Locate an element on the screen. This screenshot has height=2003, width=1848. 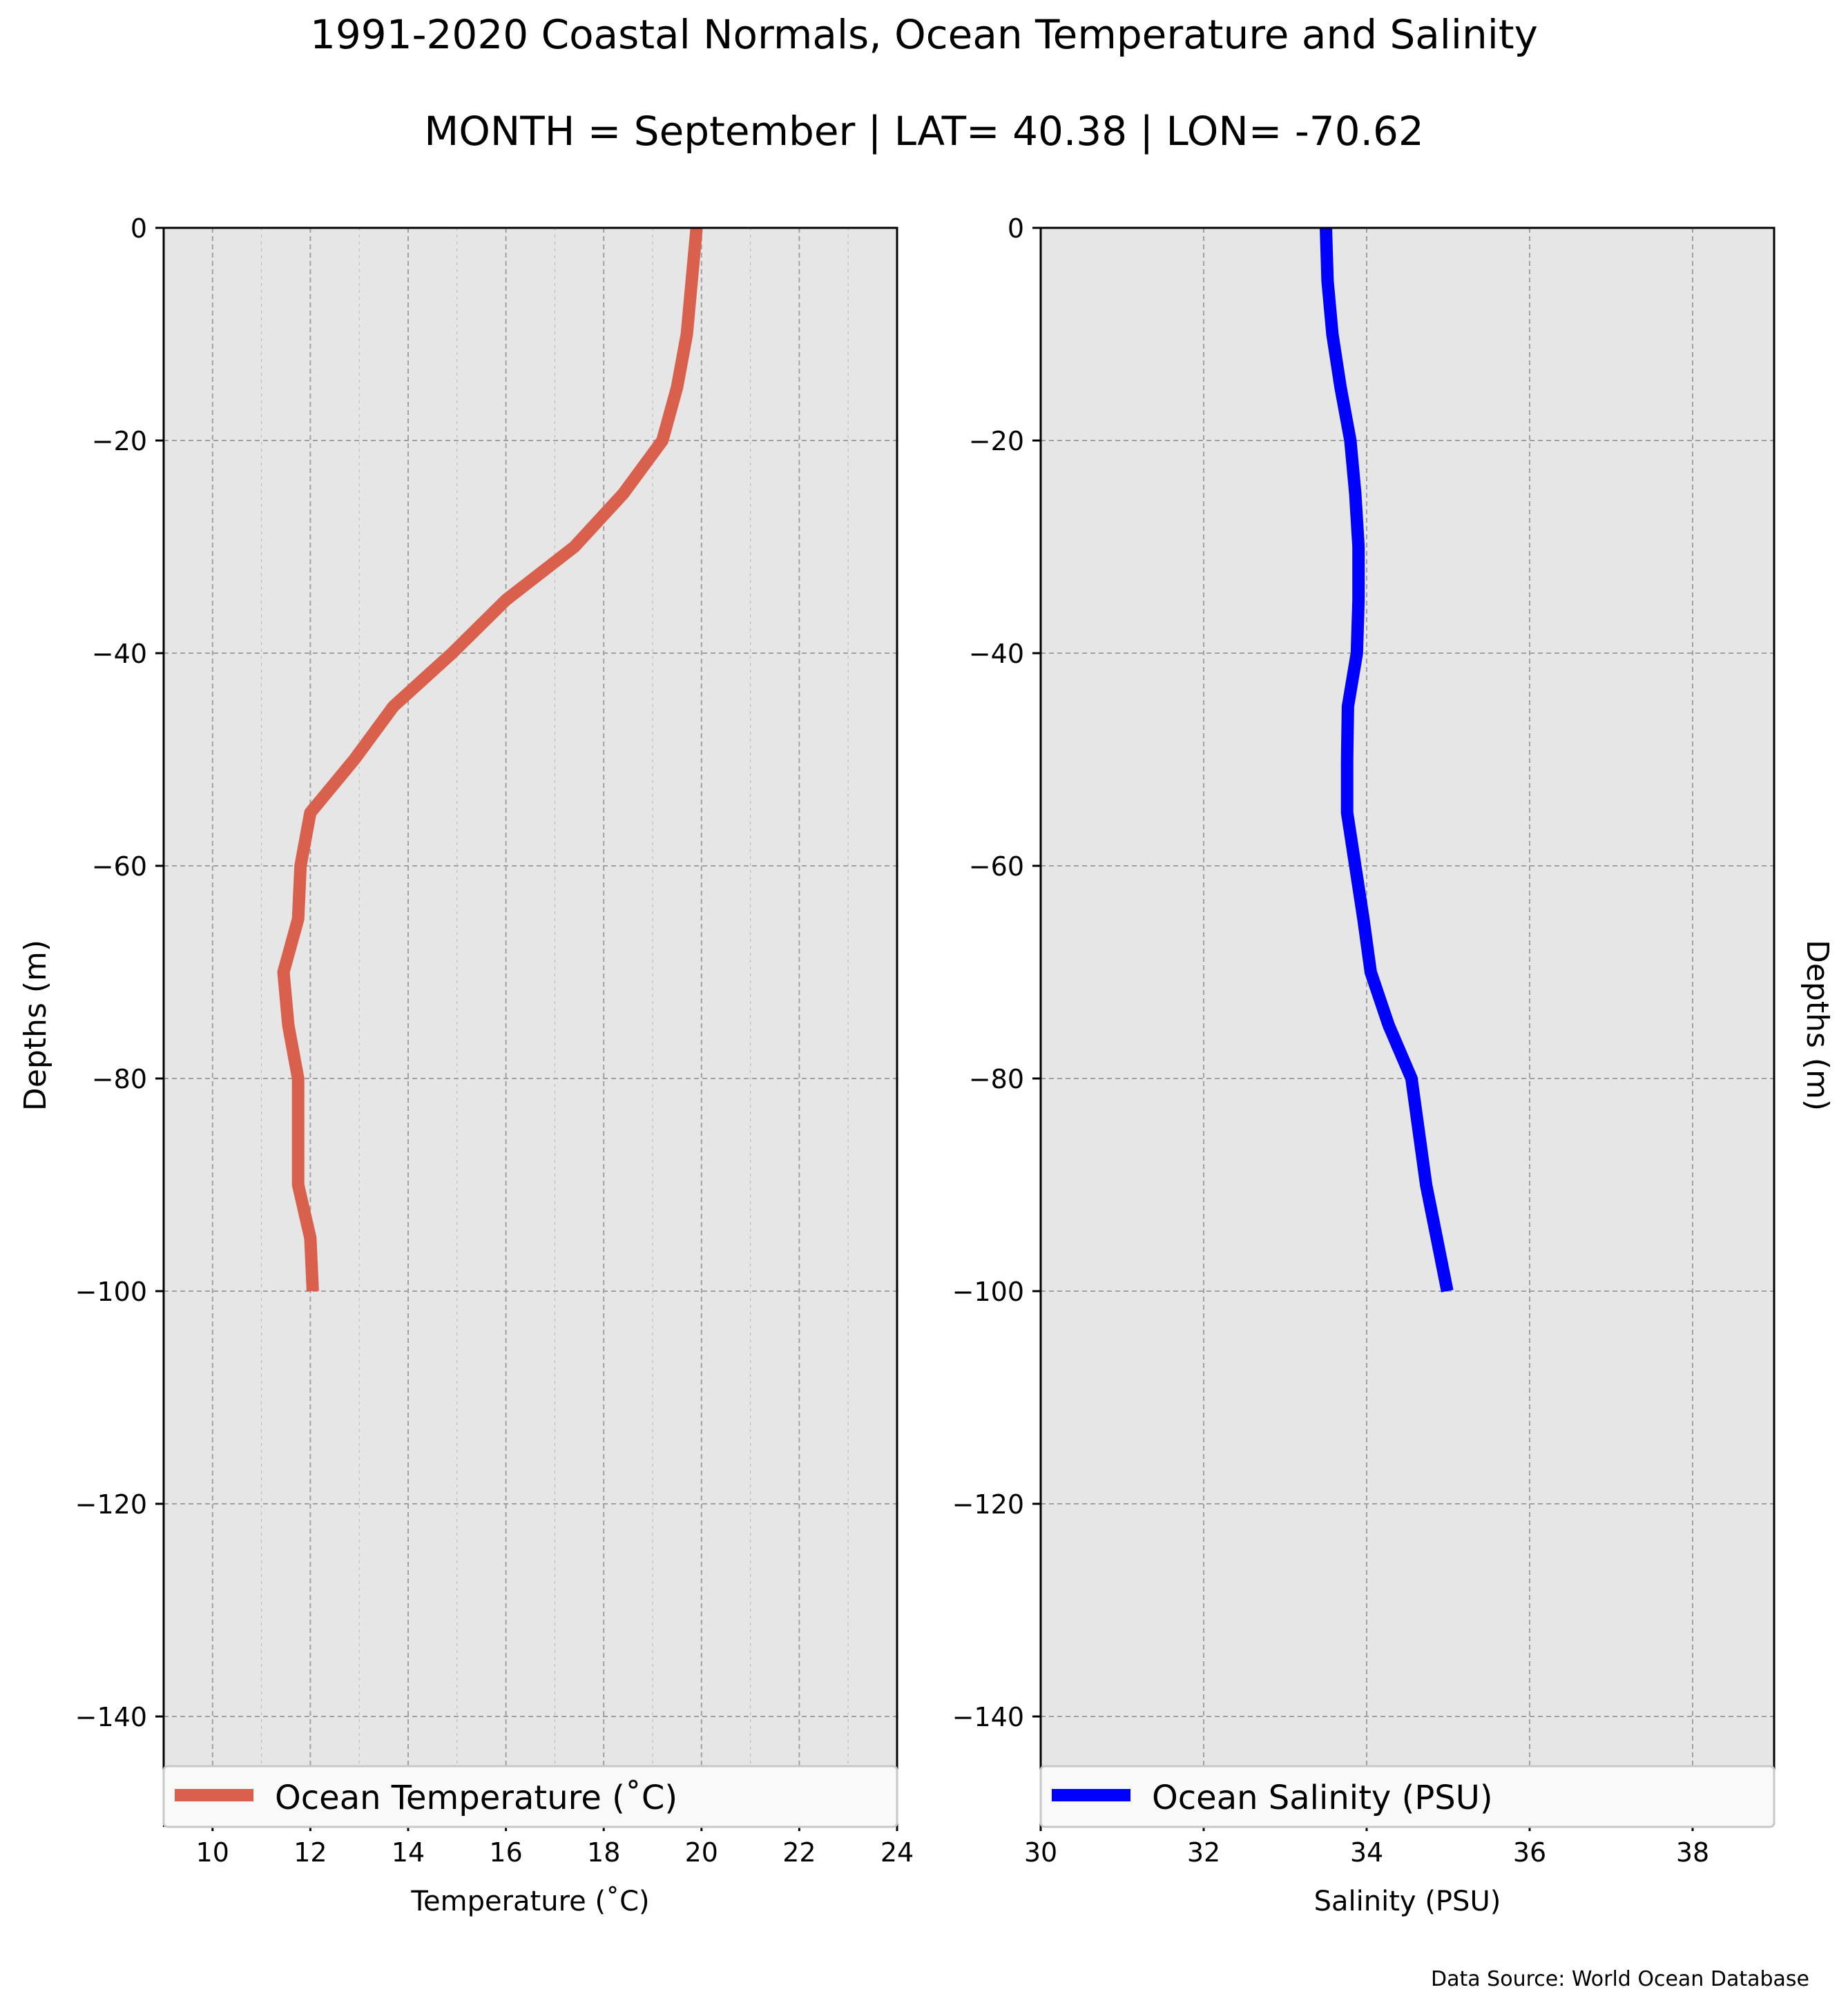
salinity-x-ticks: 30 32 34 36 38 is located at coordinates (1366, 1846).